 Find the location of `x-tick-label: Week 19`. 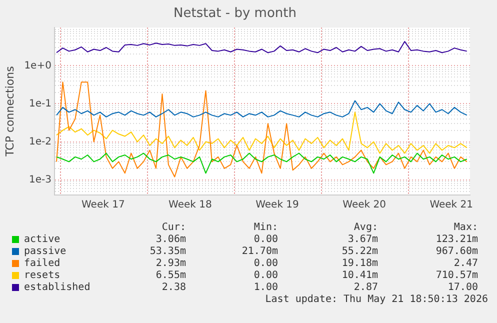

x-tick-label: Week 19 is located at coordinates (277, 205).